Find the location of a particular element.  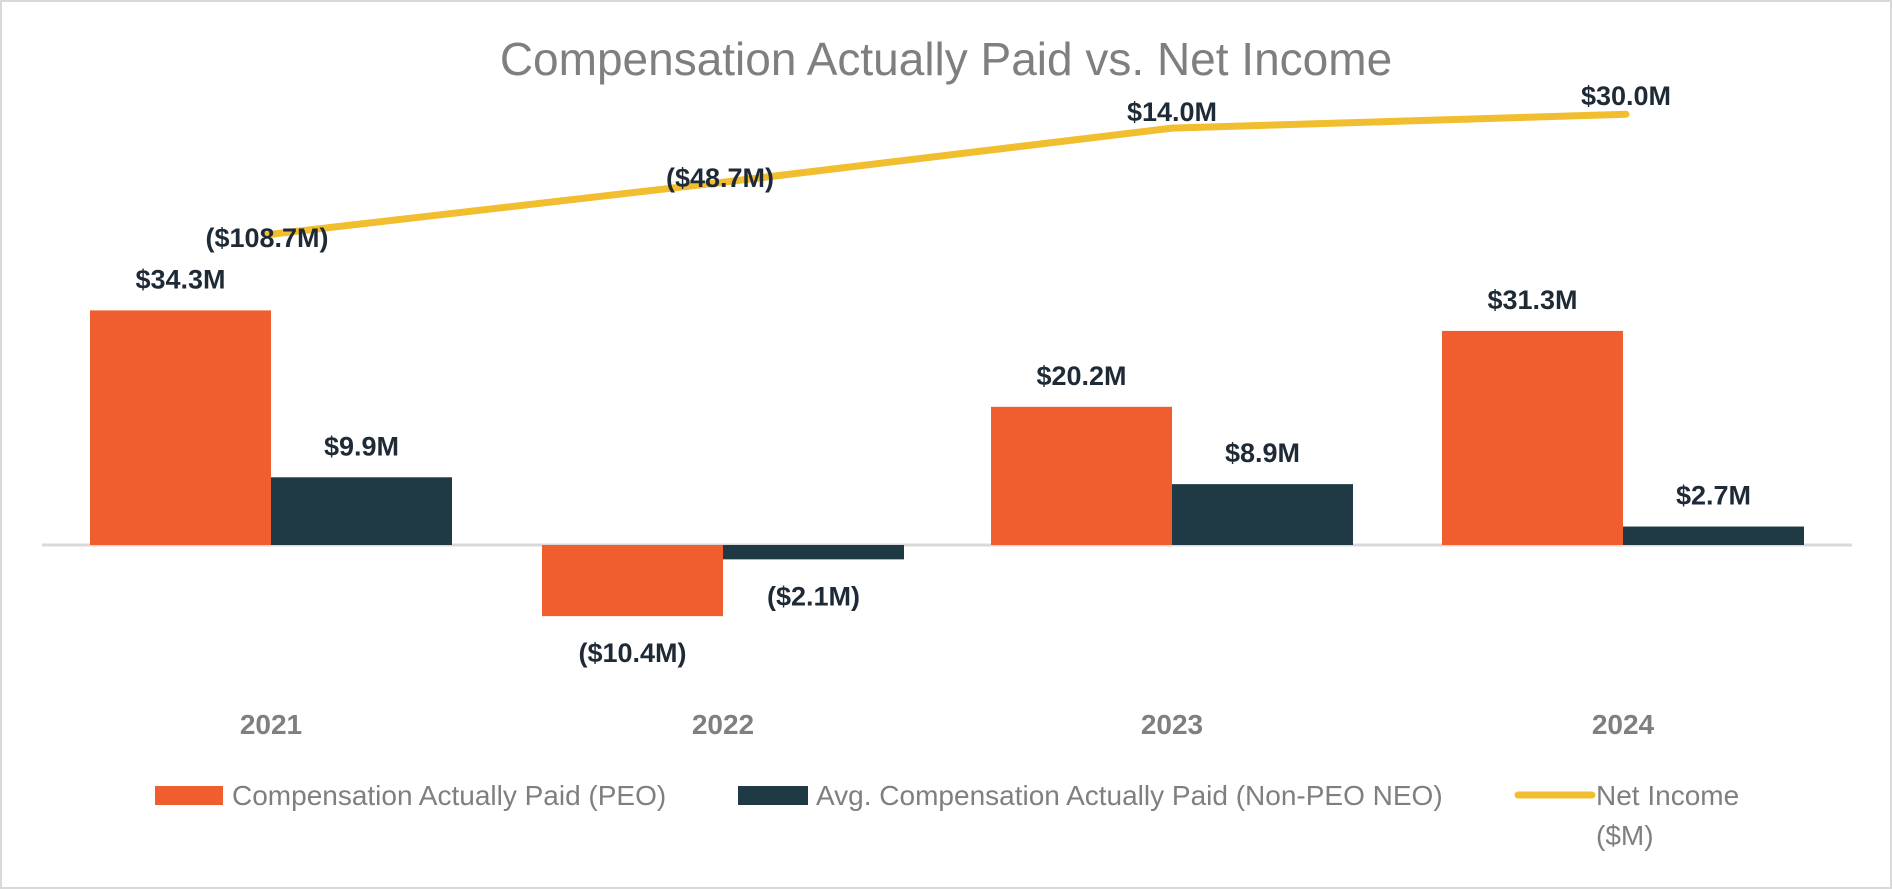

data-label-peo-2021: $34.3M is located at coordinates (180, 279).